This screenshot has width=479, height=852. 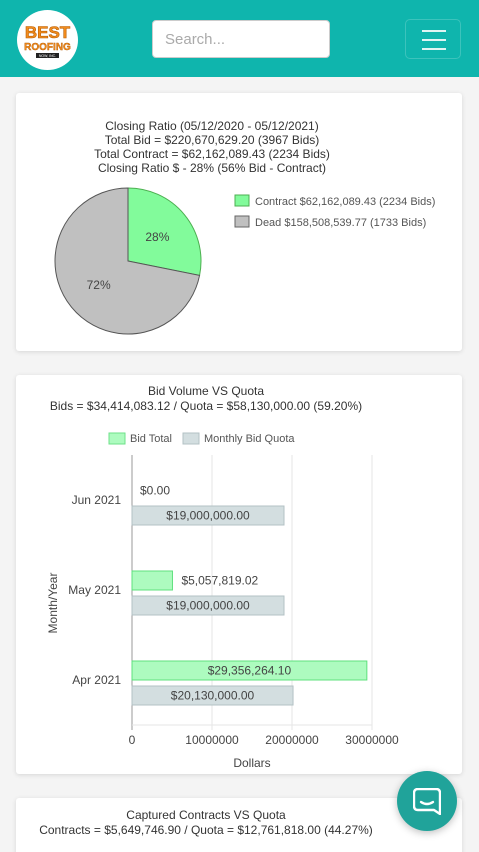 What do you see at coordinates (99, 285) in the screenshot?
I see `slice-label-dead: 72%` at bounding box center [99, 285].